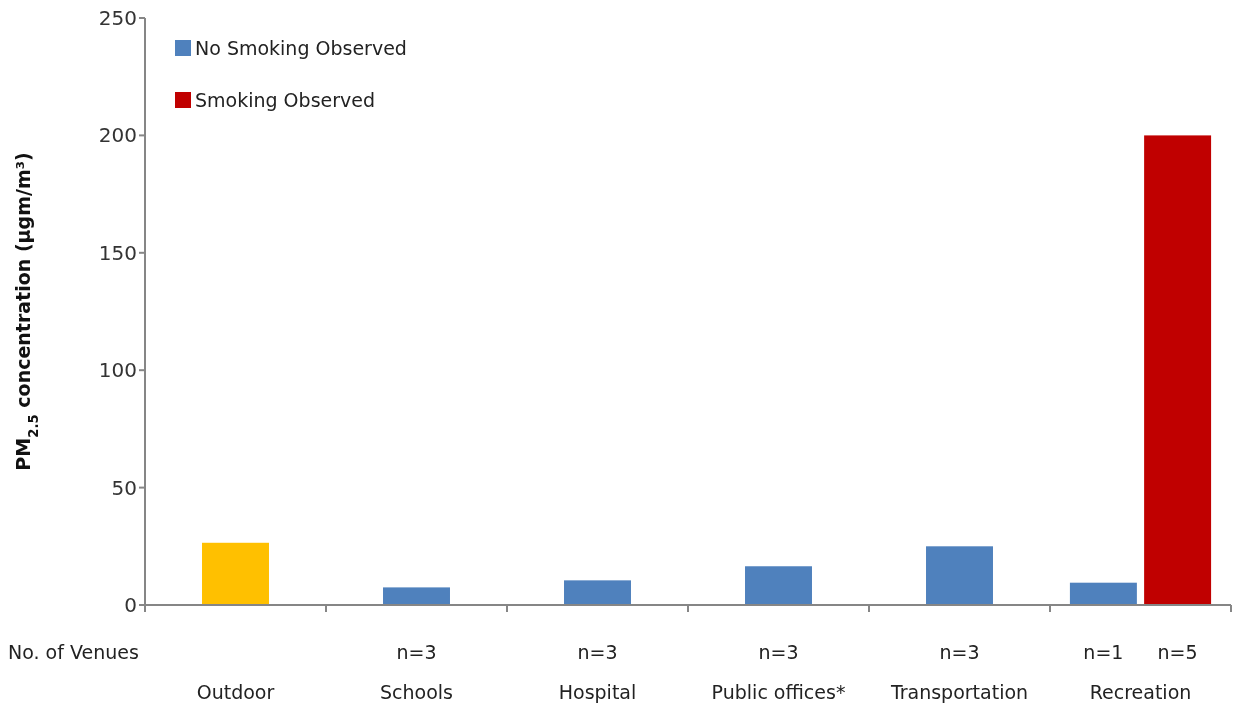  What do you see at coordinates (124, 487) in the screenshot?
I see `y-tick-label: 50` at bounding box center [124, 487].